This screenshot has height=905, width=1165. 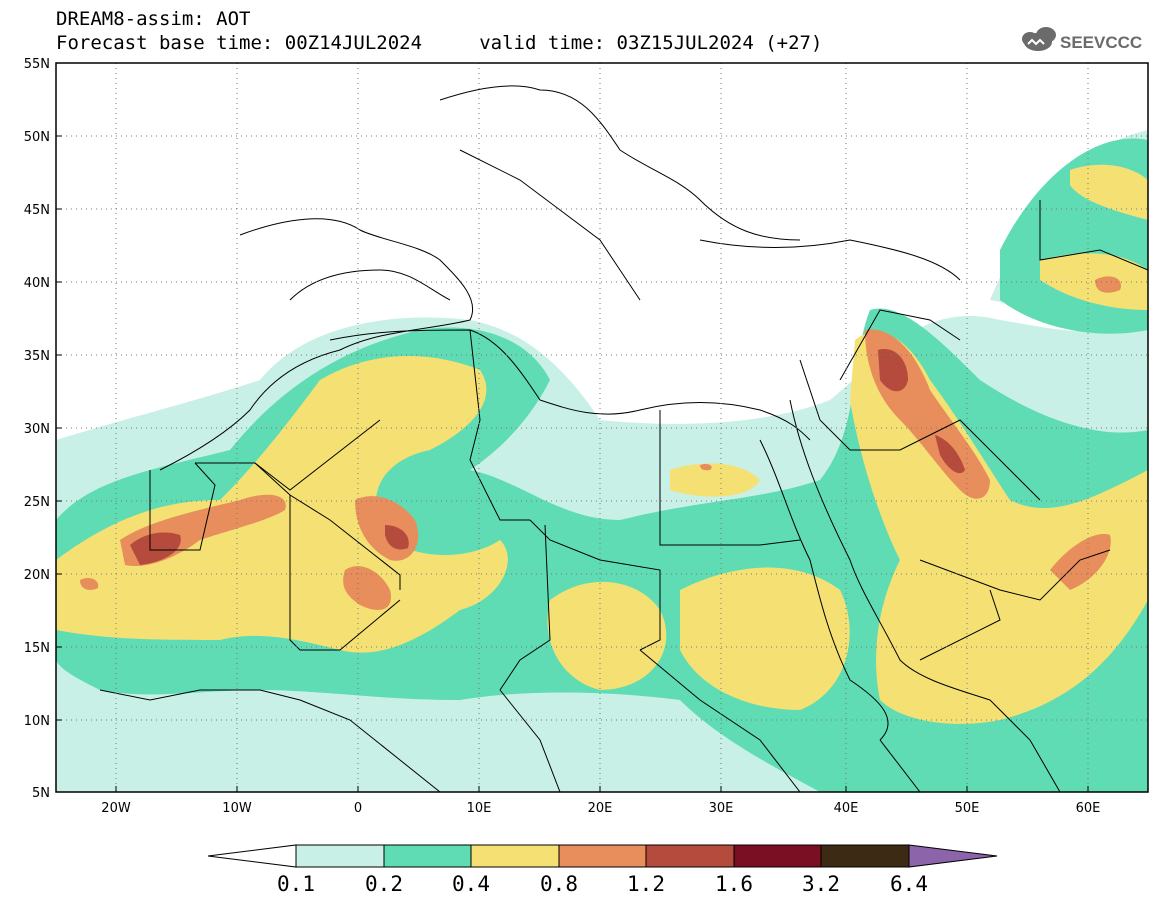 What do you see at coordinates (734, 884) in the screenshot?
I see `colorbar-label: 1.6` at bounding box center [734, 884].